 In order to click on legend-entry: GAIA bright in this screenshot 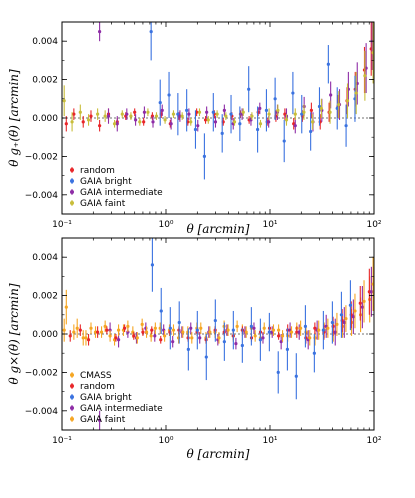, I will do `click(106, 398)`.